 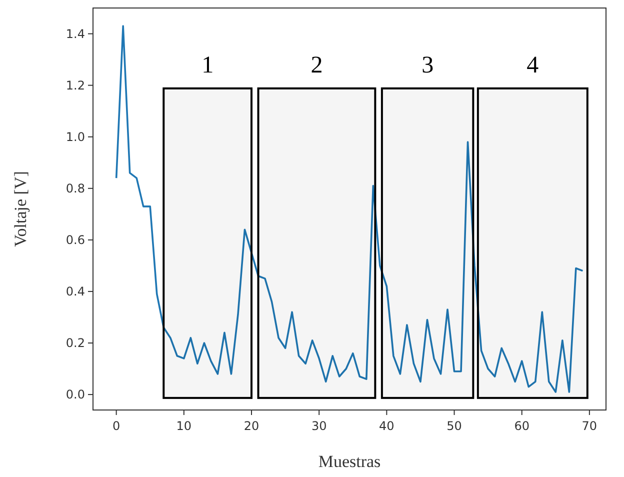 I want to click on y-tick-label: 0.4, so click(x=75, y=291).